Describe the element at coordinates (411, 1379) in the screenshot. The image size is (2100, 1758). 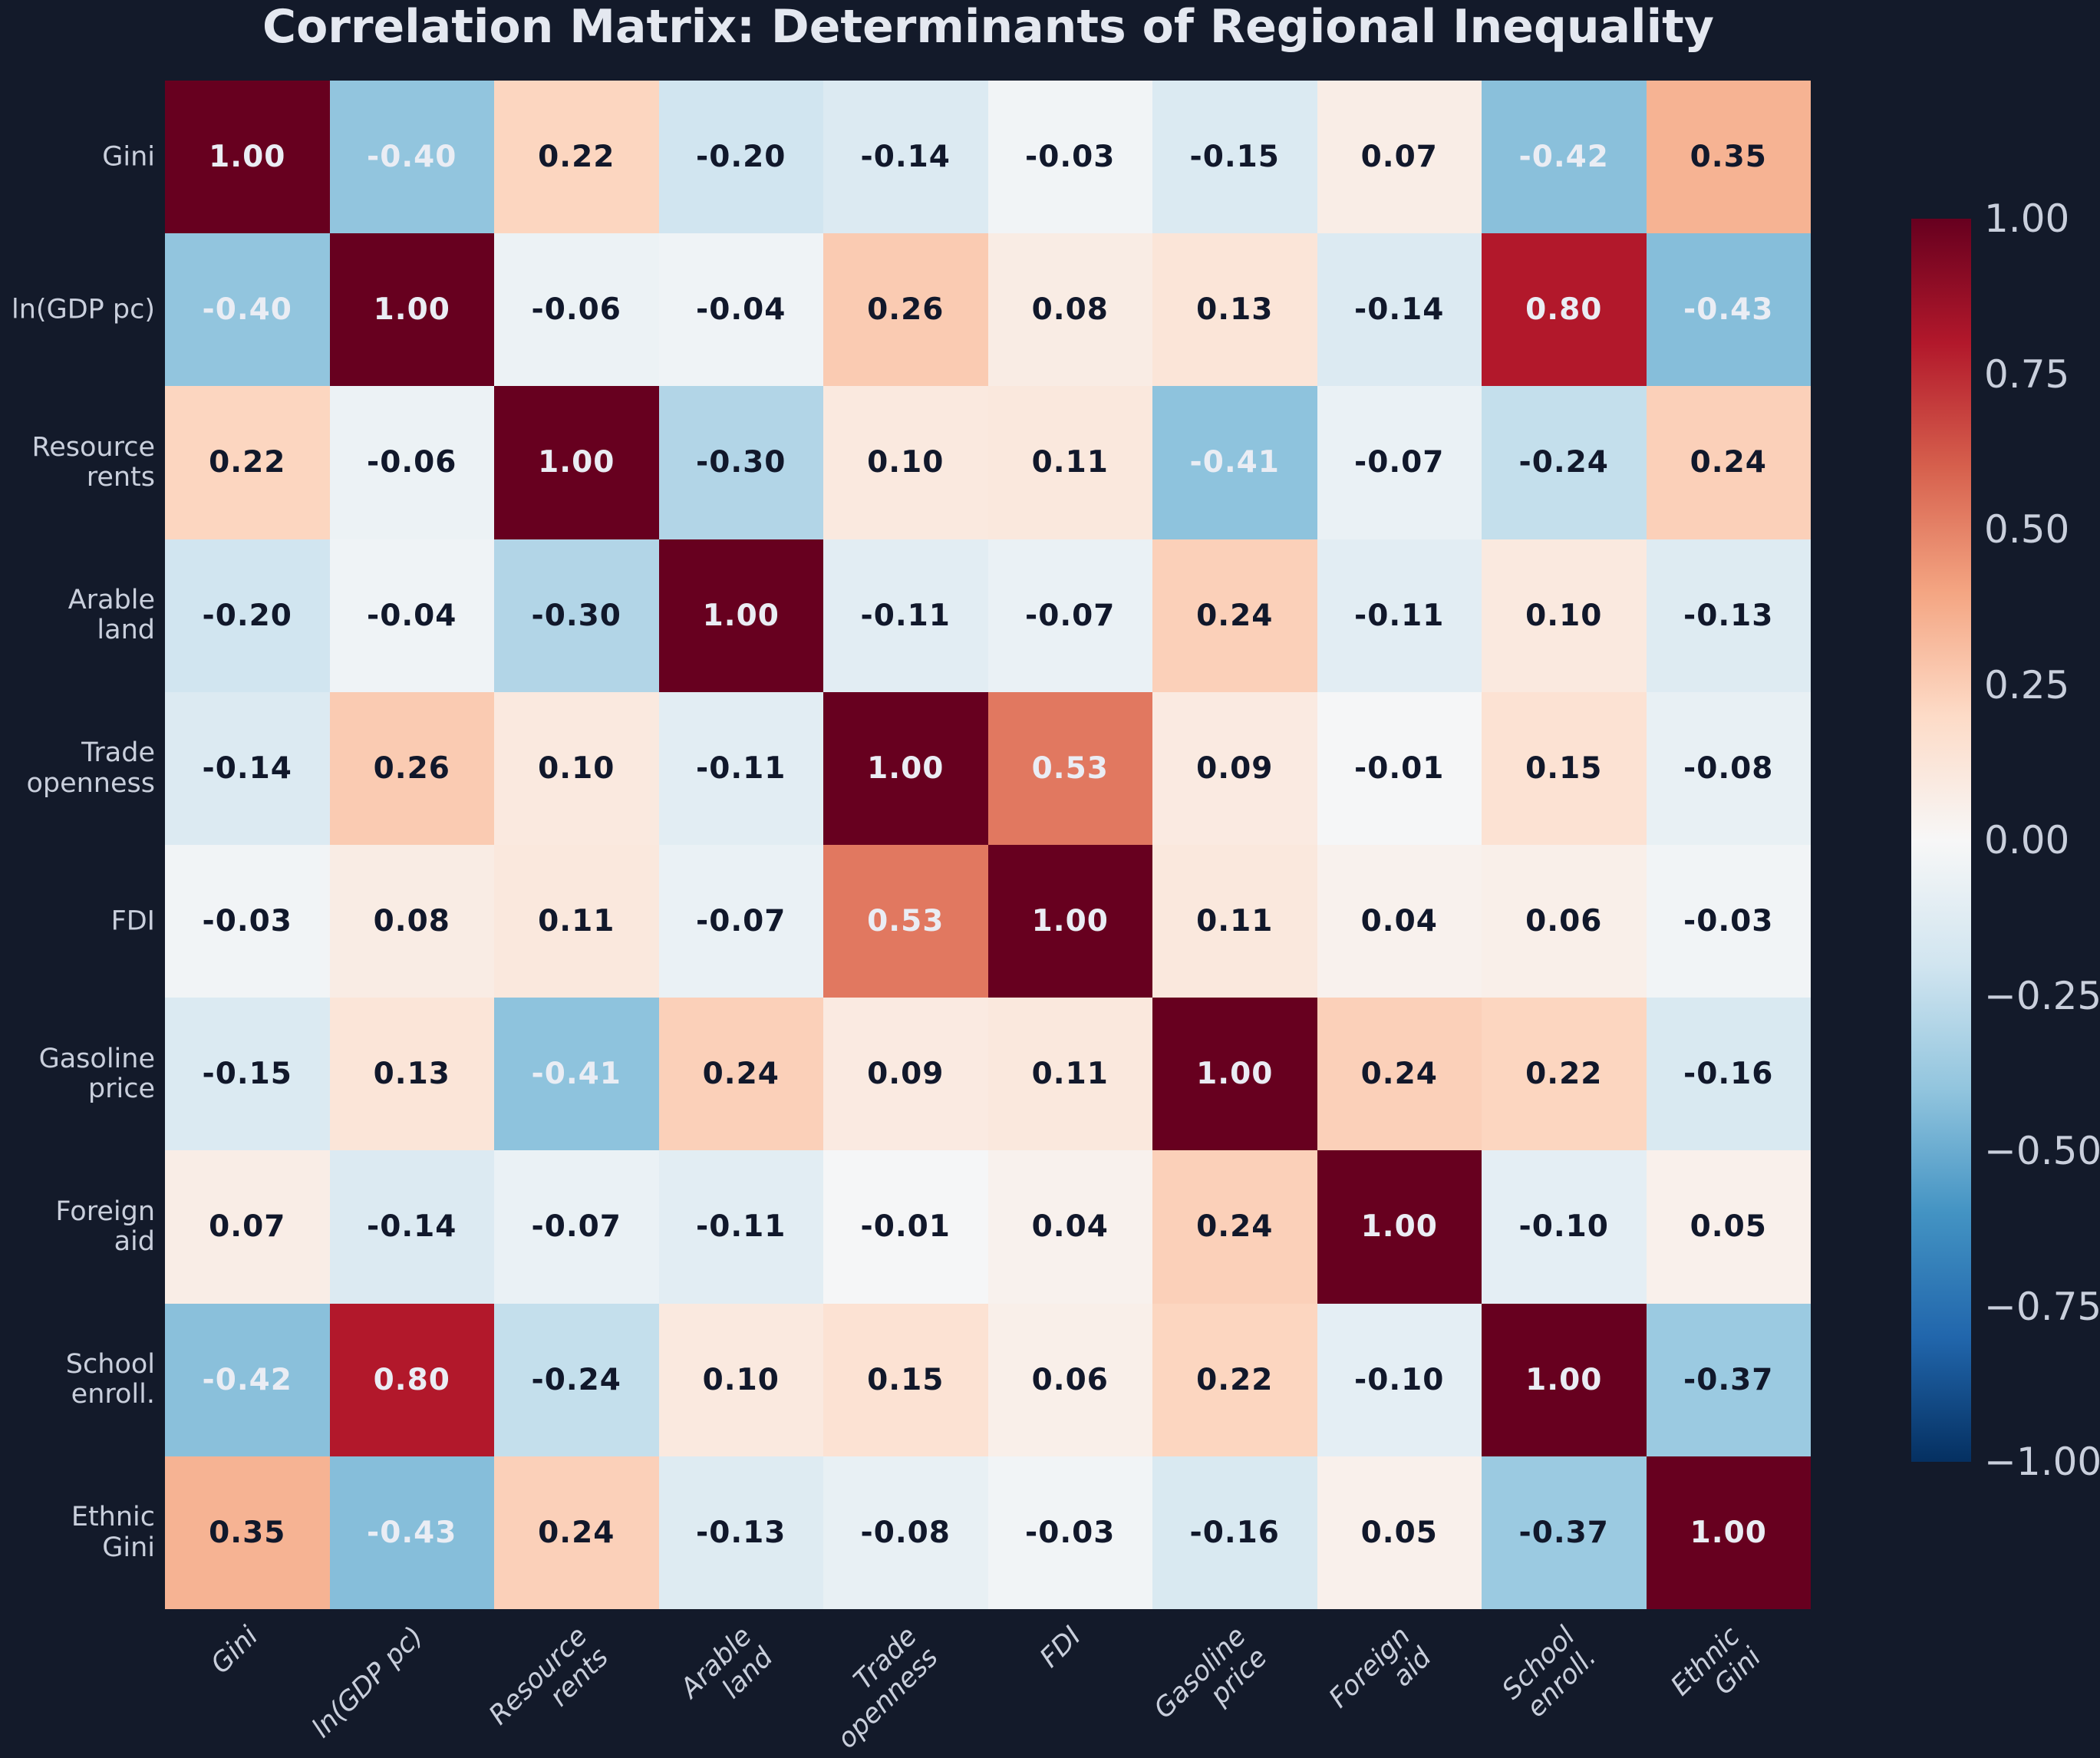
I see `cell-value: 0.80` at that location.